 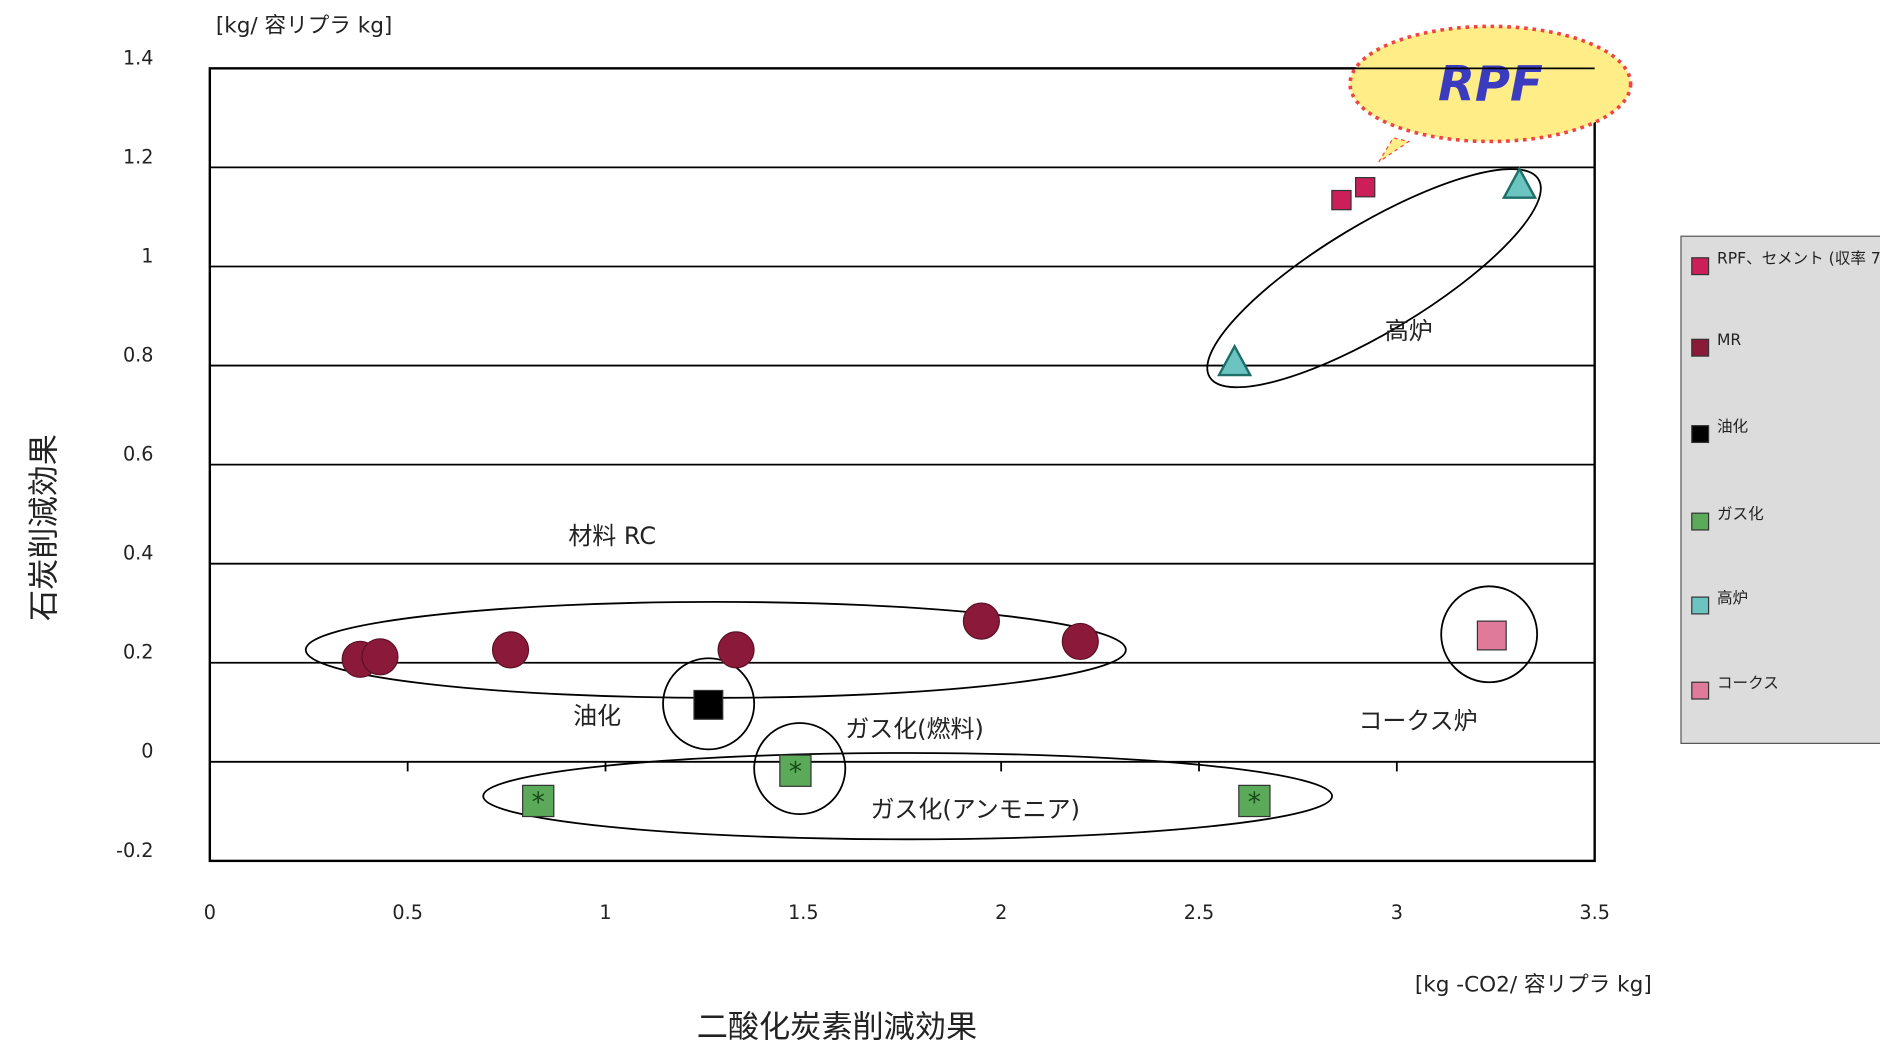 What do you see at coordinates (612, 536) in the screenshot?
I see `annotation: 材料 RC` at bounding box center [612, 536].